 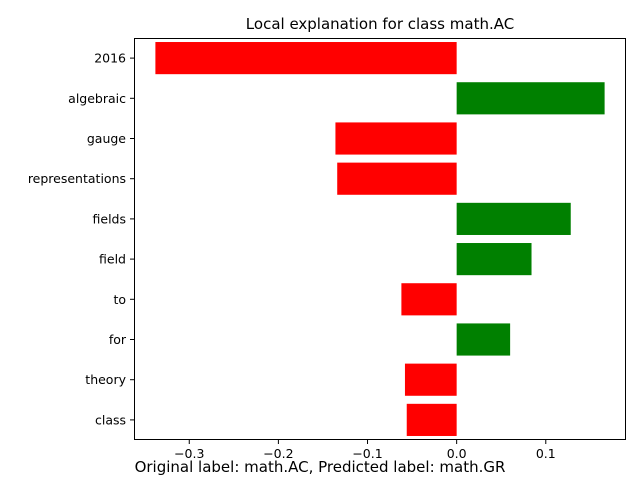 What do you see at coordinates (306, 58) in the screenshot?
I see `bar-2016` at bounding box center [306, 58].